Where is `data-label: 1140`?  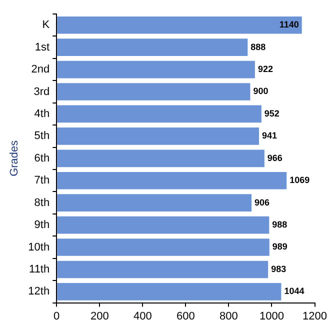
data-label: 1140 is located at coordinates (289, 25).